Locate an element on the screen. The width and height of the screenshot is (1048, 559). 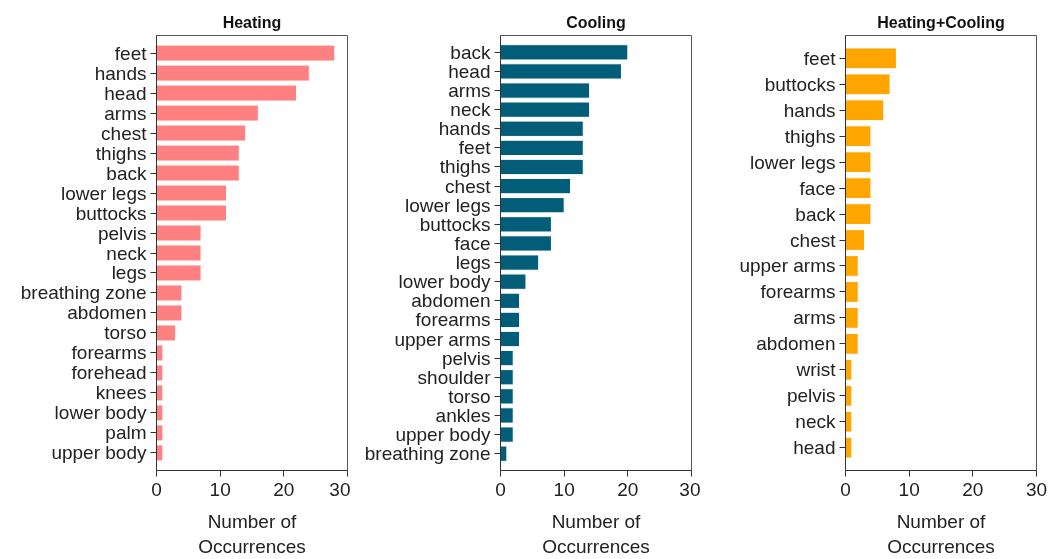
y-tick-label: ankles is located at coordinates (463, 415).